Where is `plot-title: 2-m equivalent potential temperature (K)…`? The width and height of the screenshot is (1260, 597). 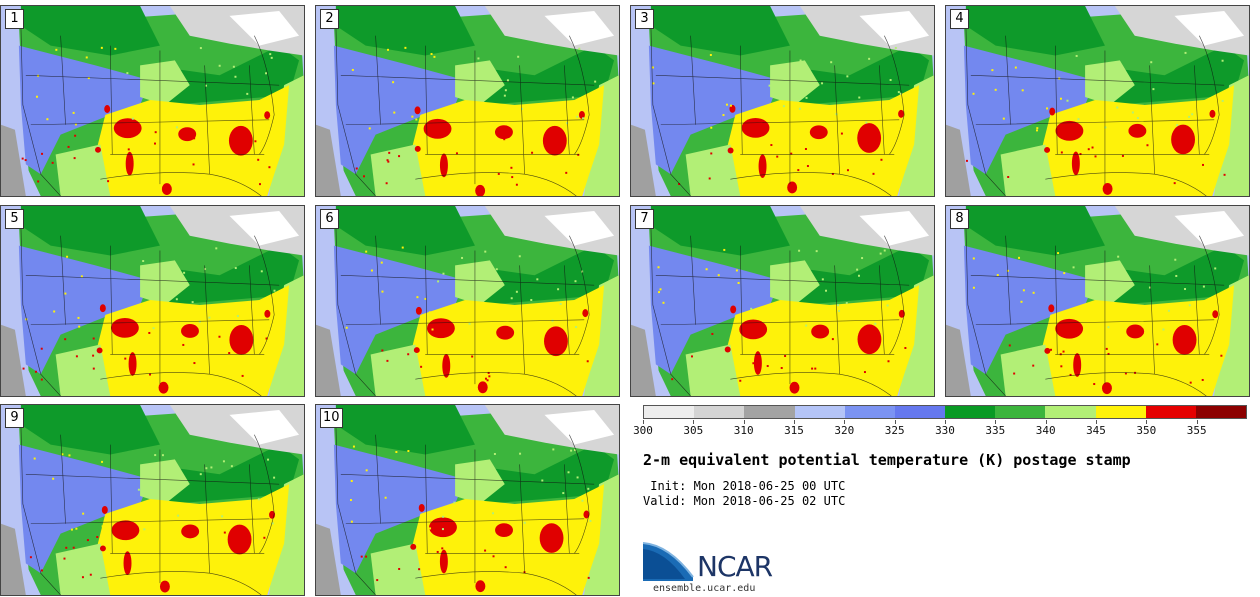 plot-title: 2-m equivalent potential temperature (K)… is located at coordinates (887, 460).